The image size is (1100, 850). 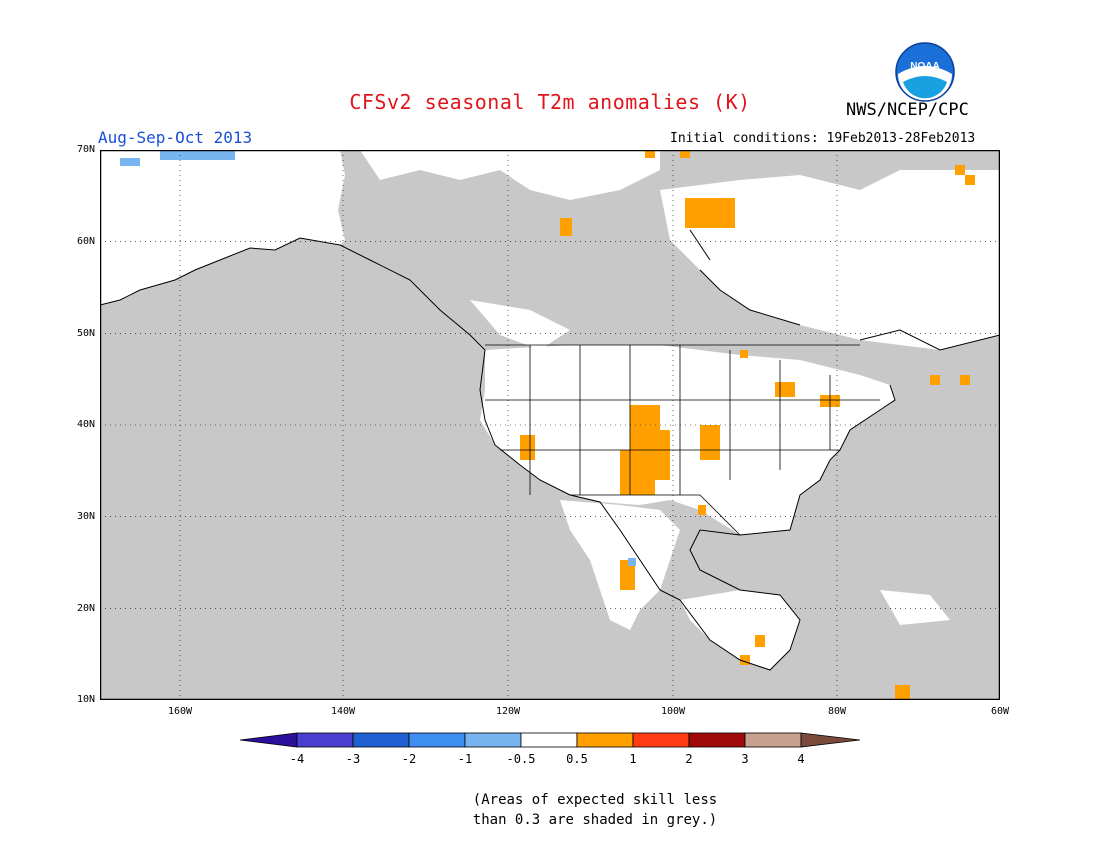 I want to click on colorbar-label: 1, so click(x=633, y=759).